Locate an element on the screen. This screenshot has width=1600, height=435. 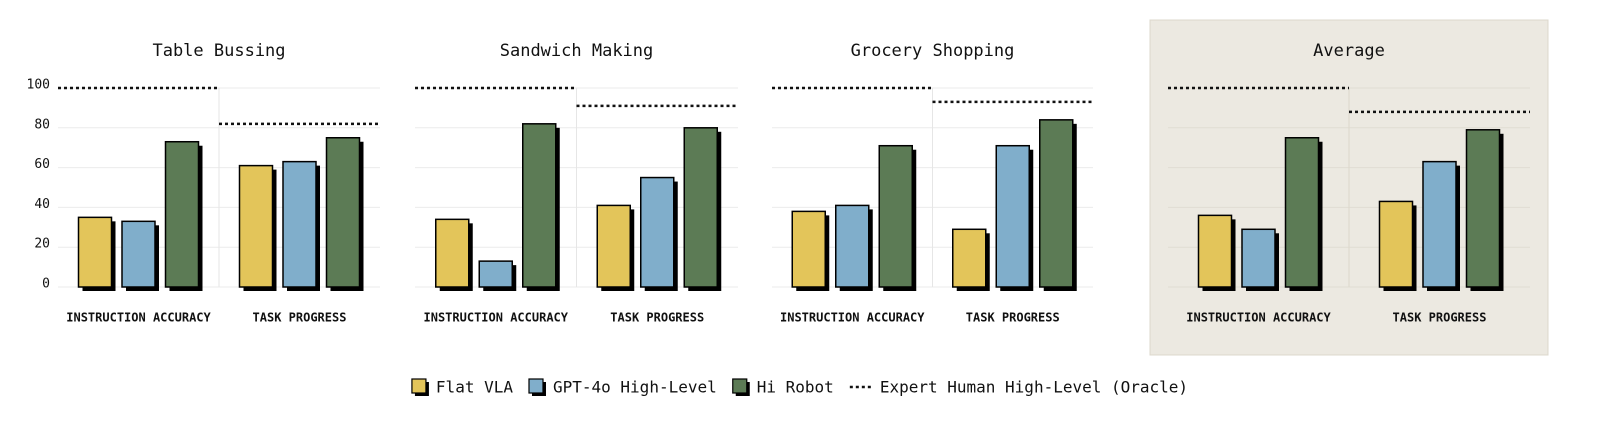
panel-title: Sandwich Making is located at coordinates (577, 51).